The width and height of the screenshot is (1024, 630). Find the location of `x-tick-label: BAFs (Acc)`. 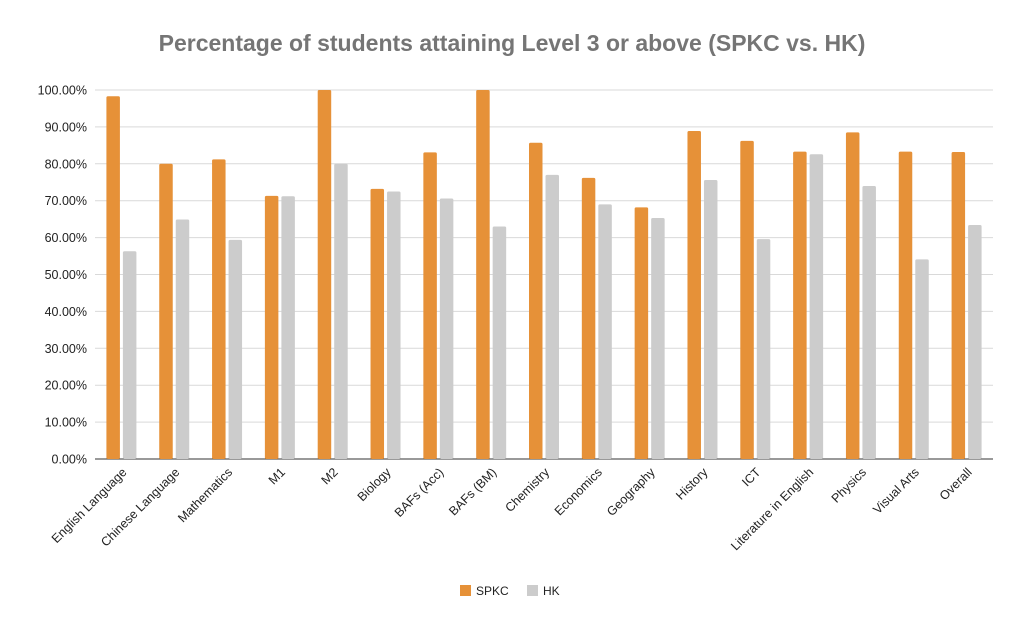

x-tick-label: BAFs (Acc) is located at coordinates (419, 492).